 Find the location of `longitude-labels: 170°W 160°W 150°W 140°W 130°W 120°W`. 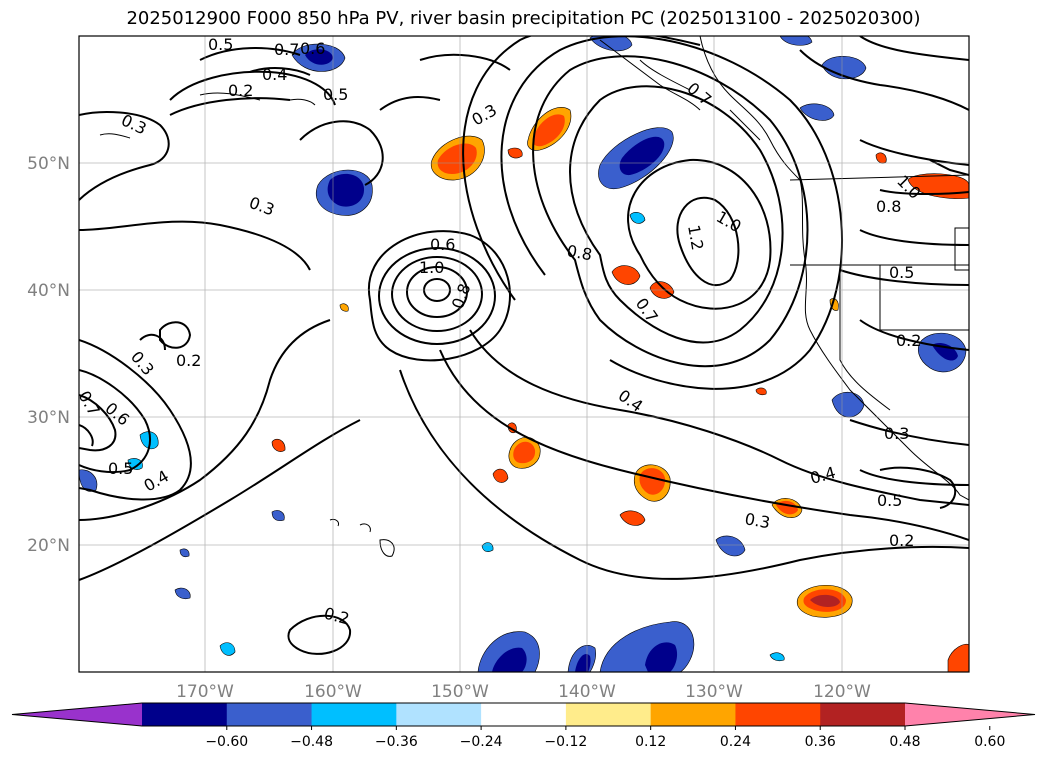

longitude-labels: 170°W 160°W 150°W 140°W 130°W 120°W is located at coordinates (523, 692).